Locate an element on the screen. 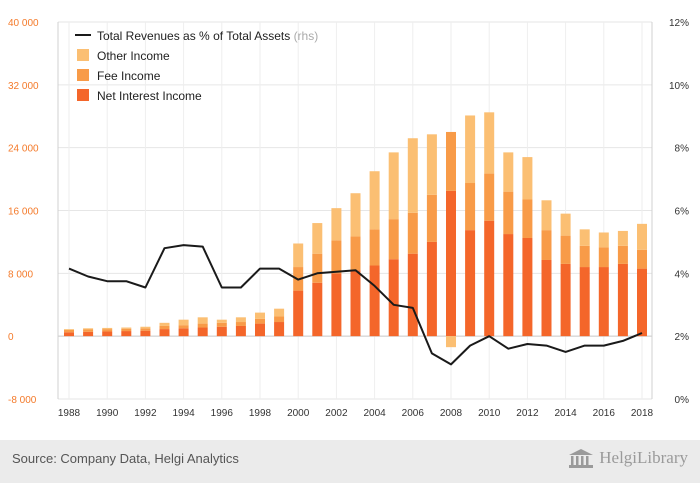 Image resolution: width=700 pixels, height=483 pixels. legend-label: Fee Income is located at coordinates (129, 76).